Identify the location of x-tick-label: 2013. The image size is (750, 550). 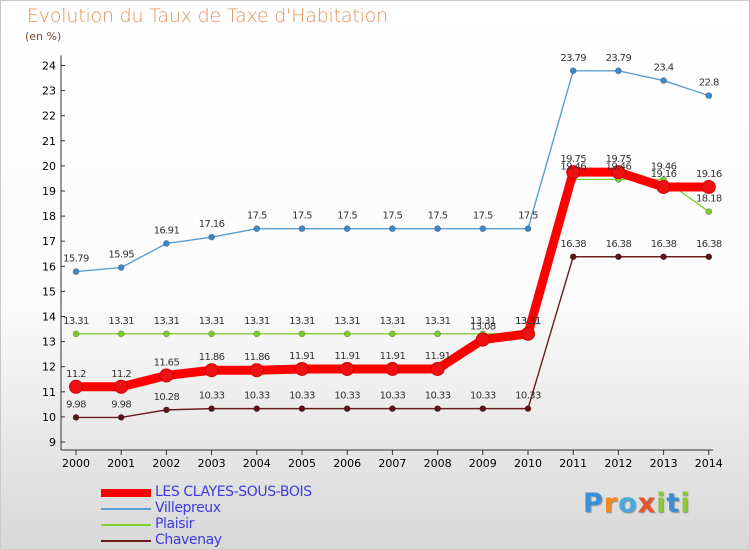
(664, 463).